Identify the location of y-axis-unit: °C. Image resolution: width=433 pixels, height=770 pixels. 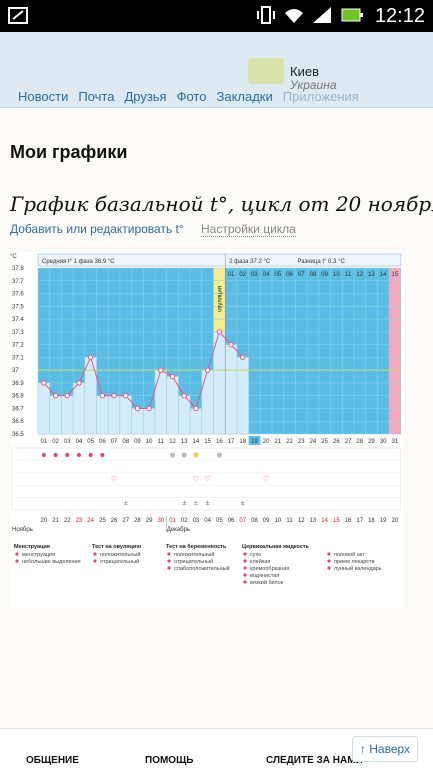
(13, 257).